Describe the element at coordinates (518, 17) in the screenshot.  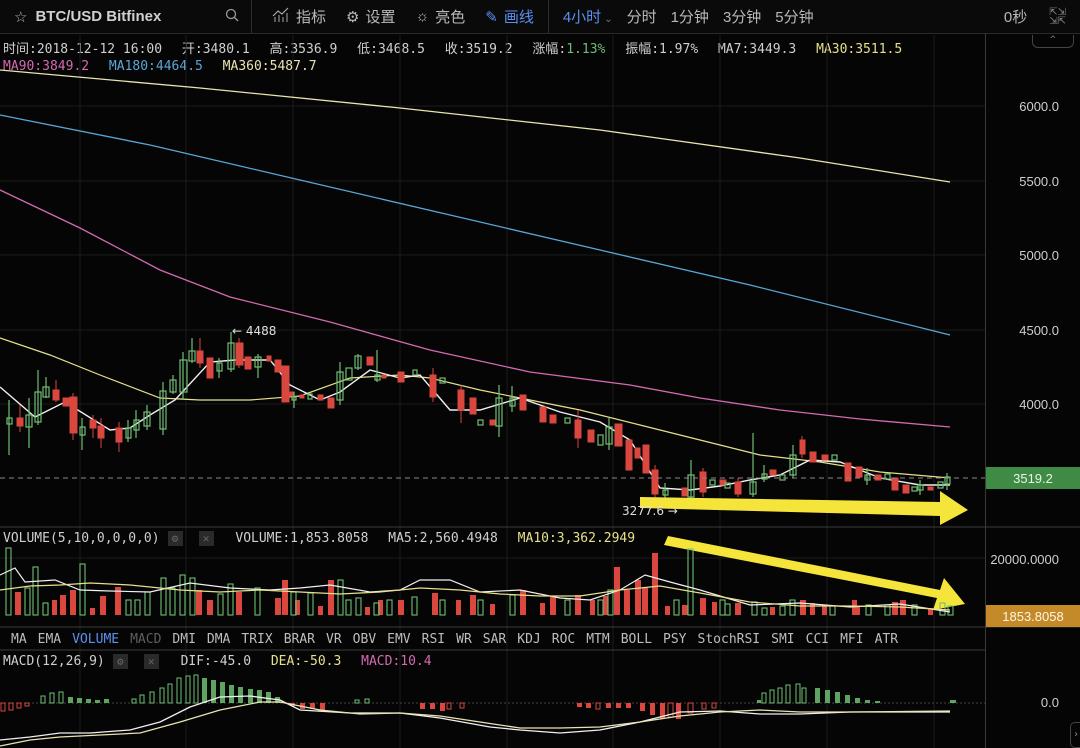
I see `draw-line-label: 画线` at that location.